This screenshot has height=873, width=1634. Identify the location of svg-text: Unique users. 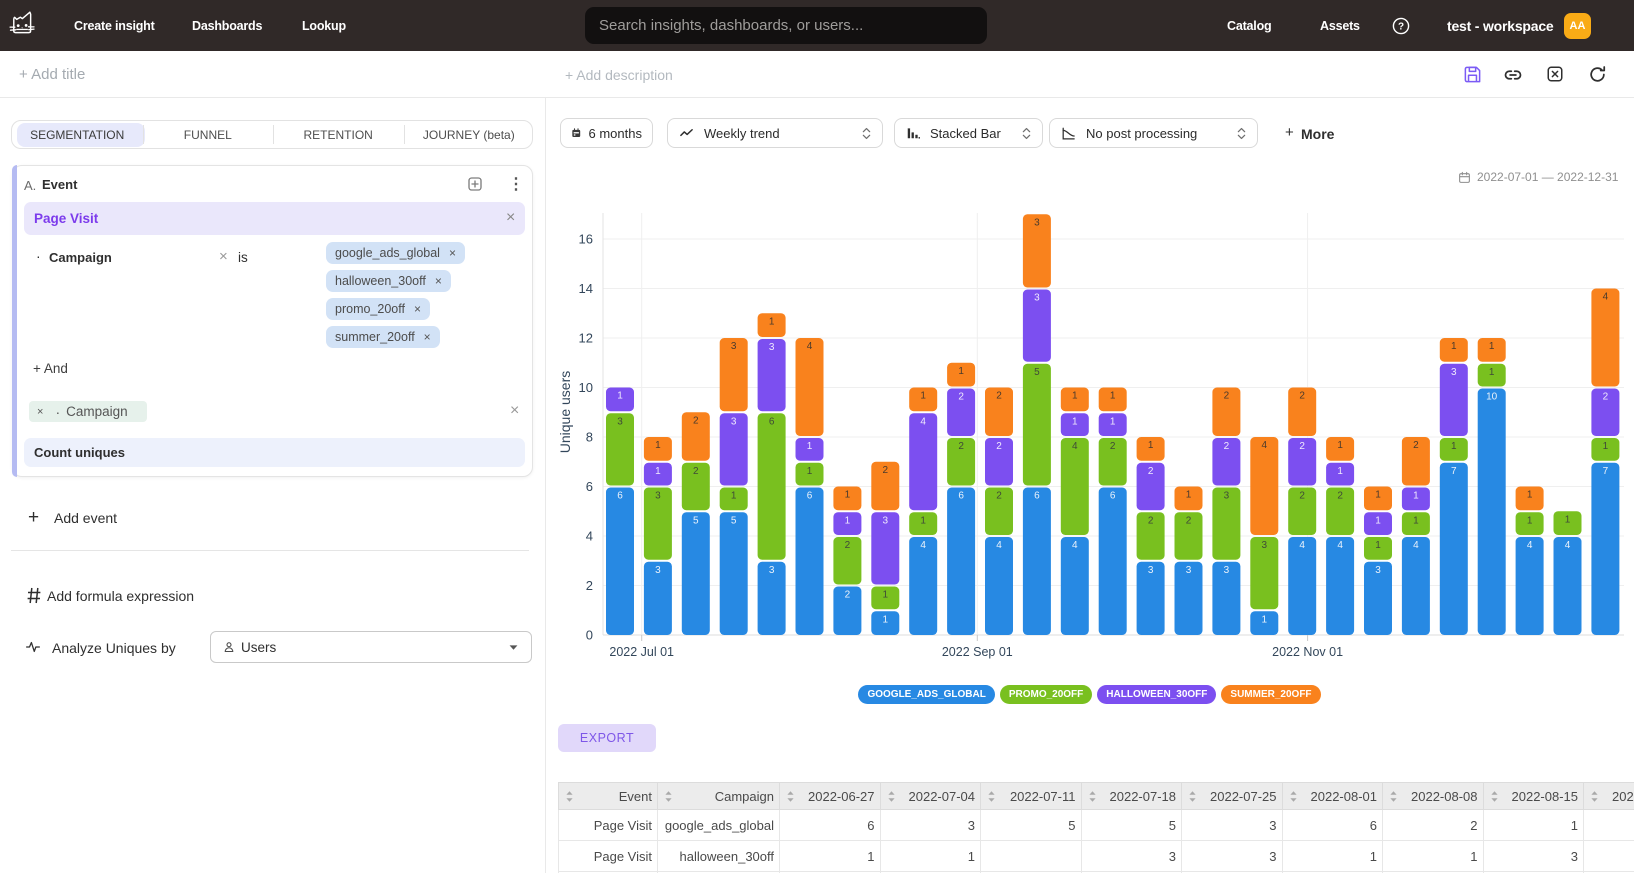
(565, 412).